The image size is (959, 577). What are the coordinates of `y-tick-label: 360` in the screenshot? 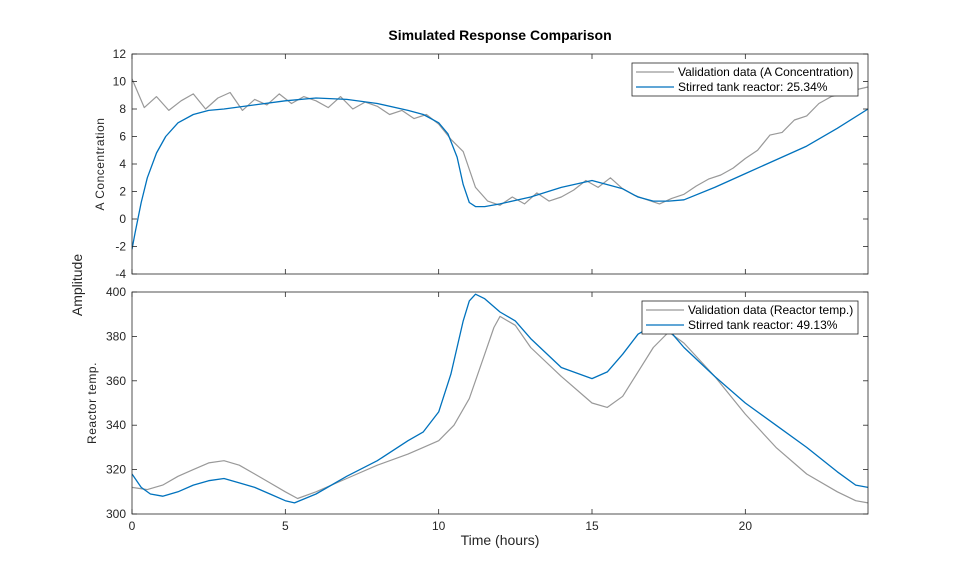 It's located at (116, 381).